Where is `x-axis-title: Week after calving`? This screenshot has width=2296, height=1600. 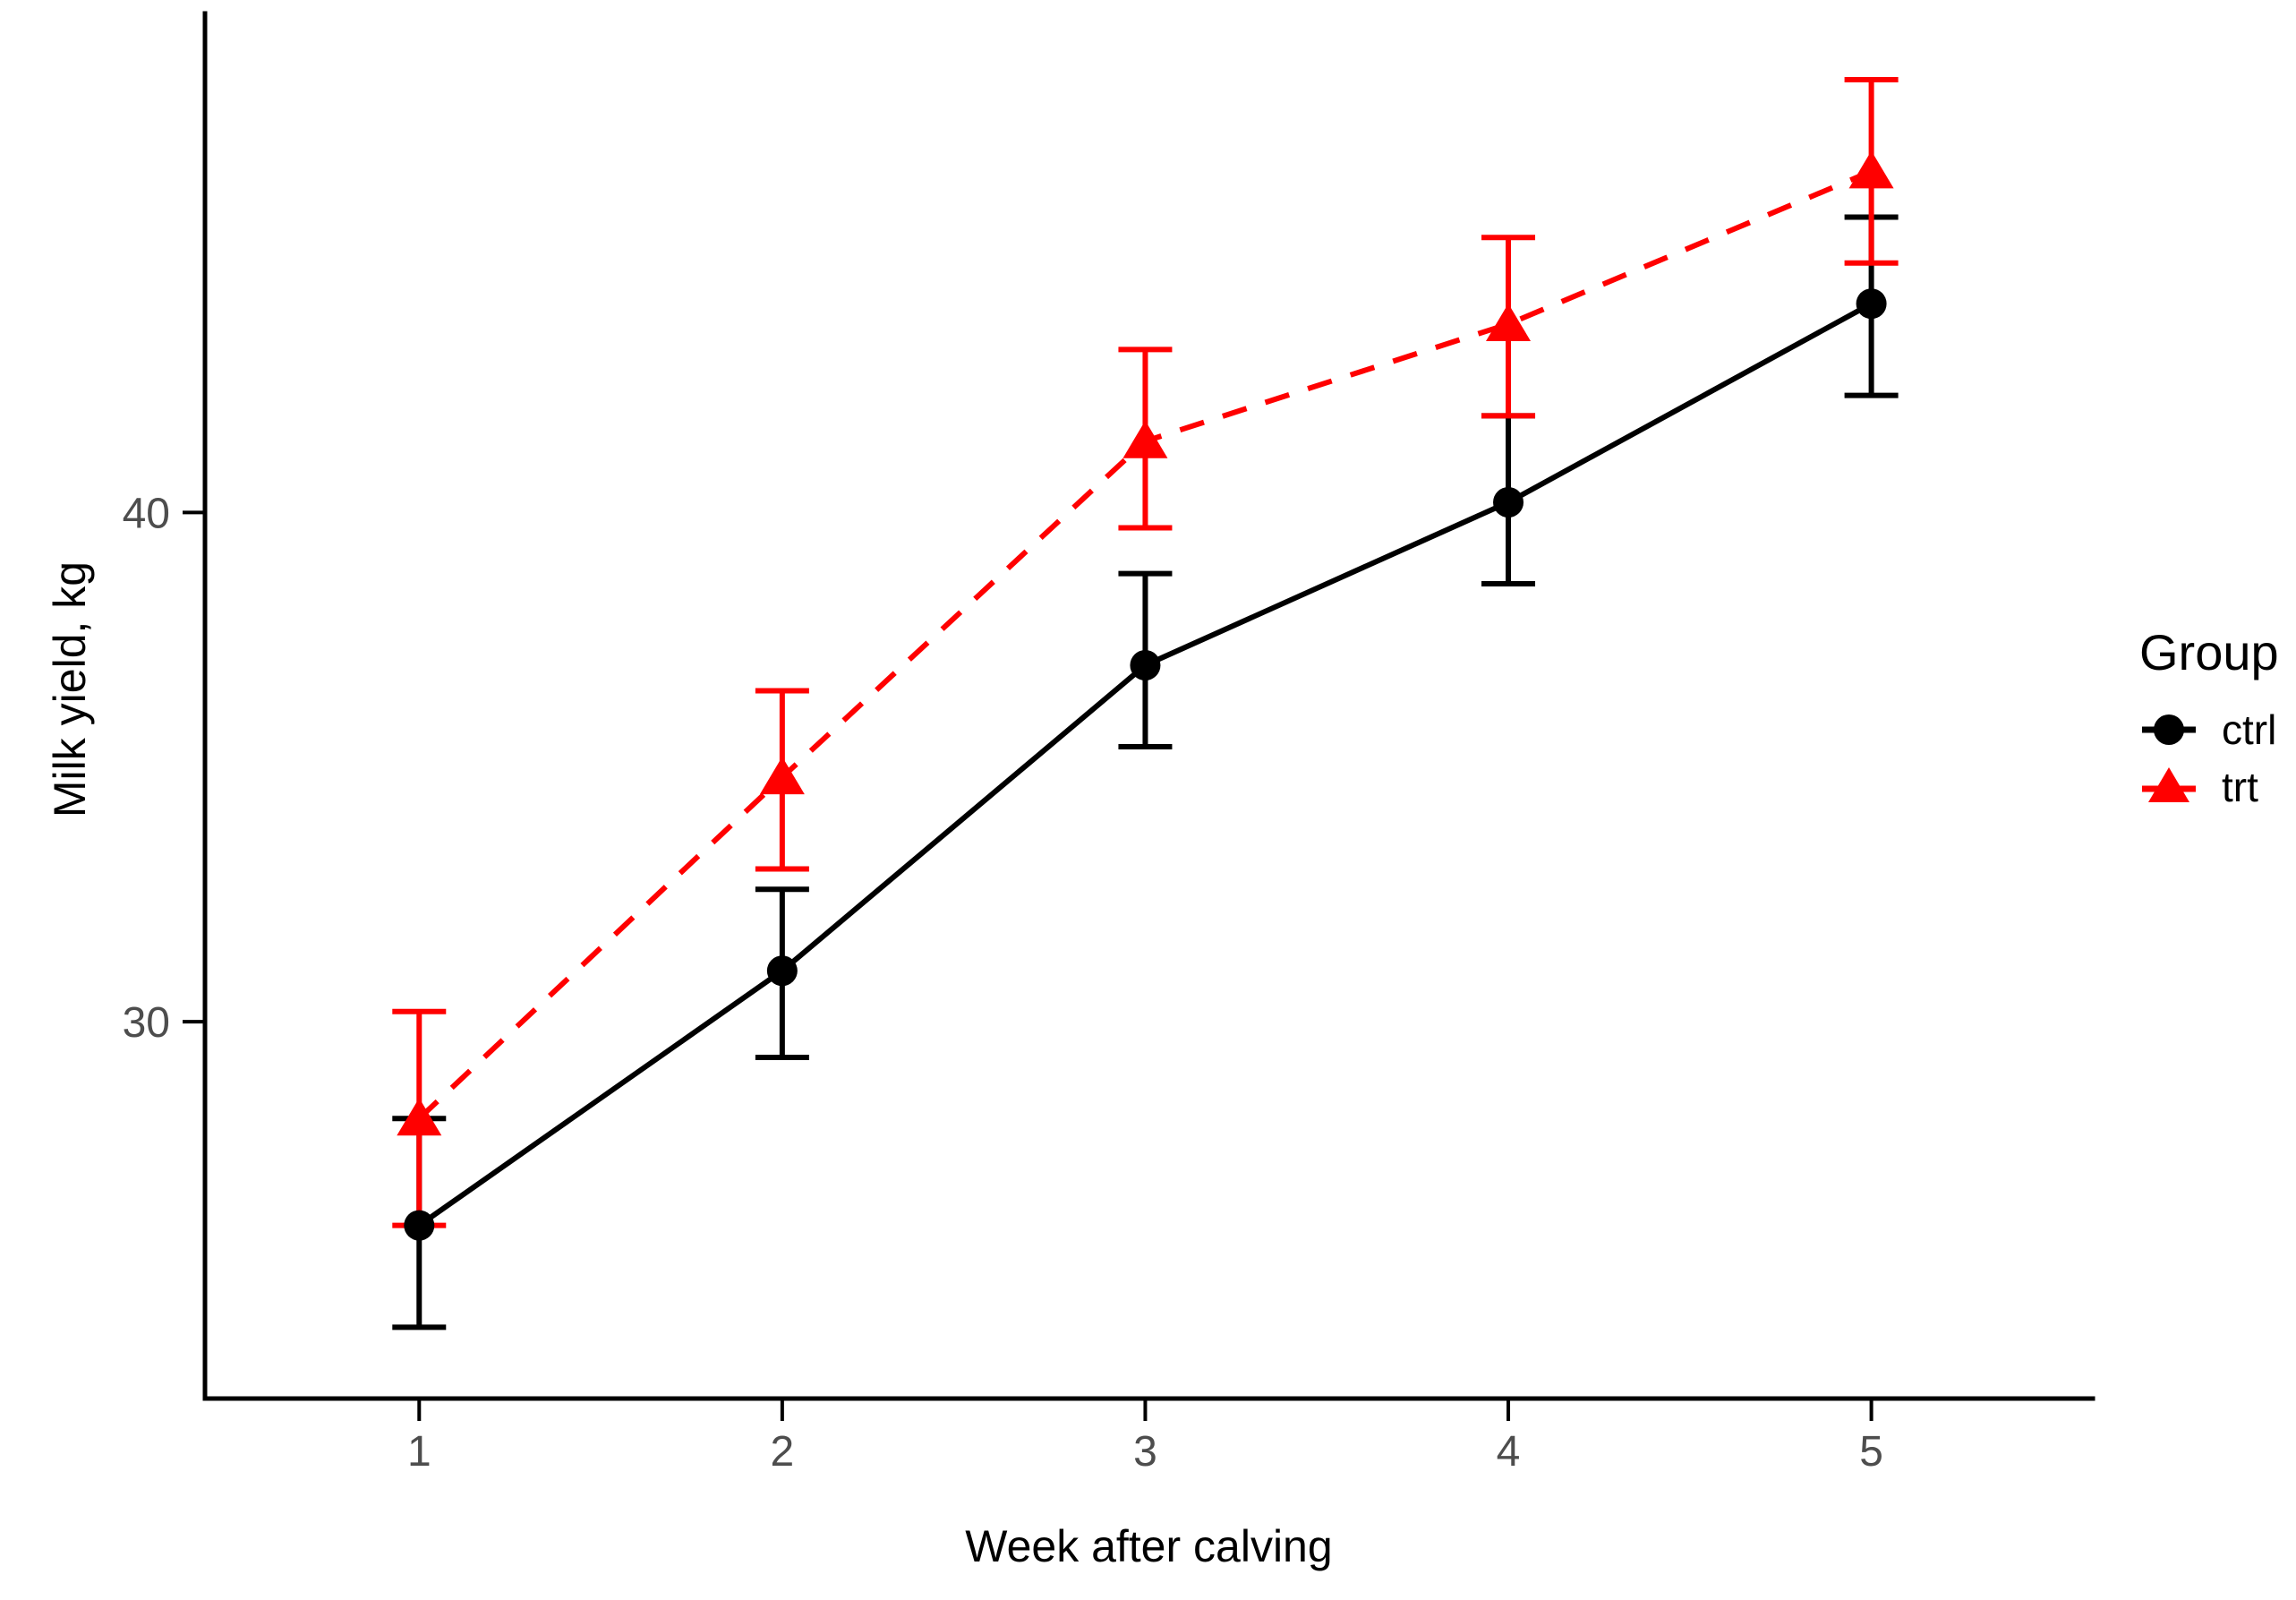 x-axis-title: Week after calving is located at coordinates (1149, 1546).